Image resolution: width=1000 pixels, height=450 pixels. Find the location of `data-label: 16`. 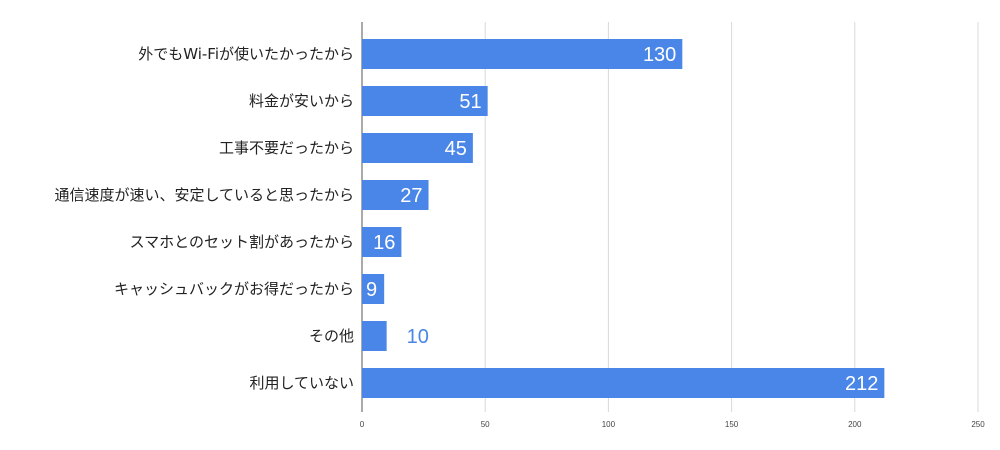

data-label: 16 is located at coordinates (384, 243).